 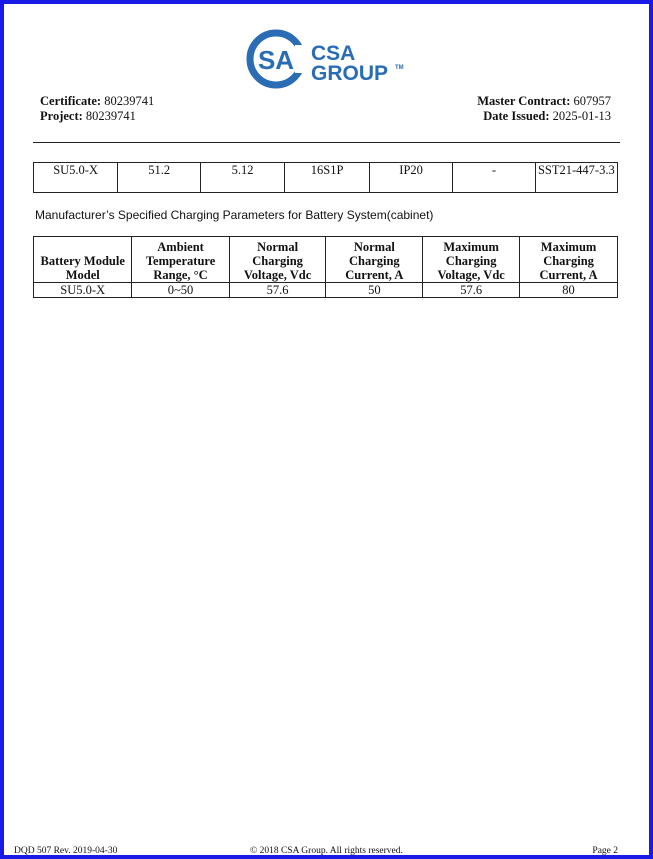 I want to click on footer-copyright: © 2018 CSA Group. All rights reserved., so click(x=326, y=851).